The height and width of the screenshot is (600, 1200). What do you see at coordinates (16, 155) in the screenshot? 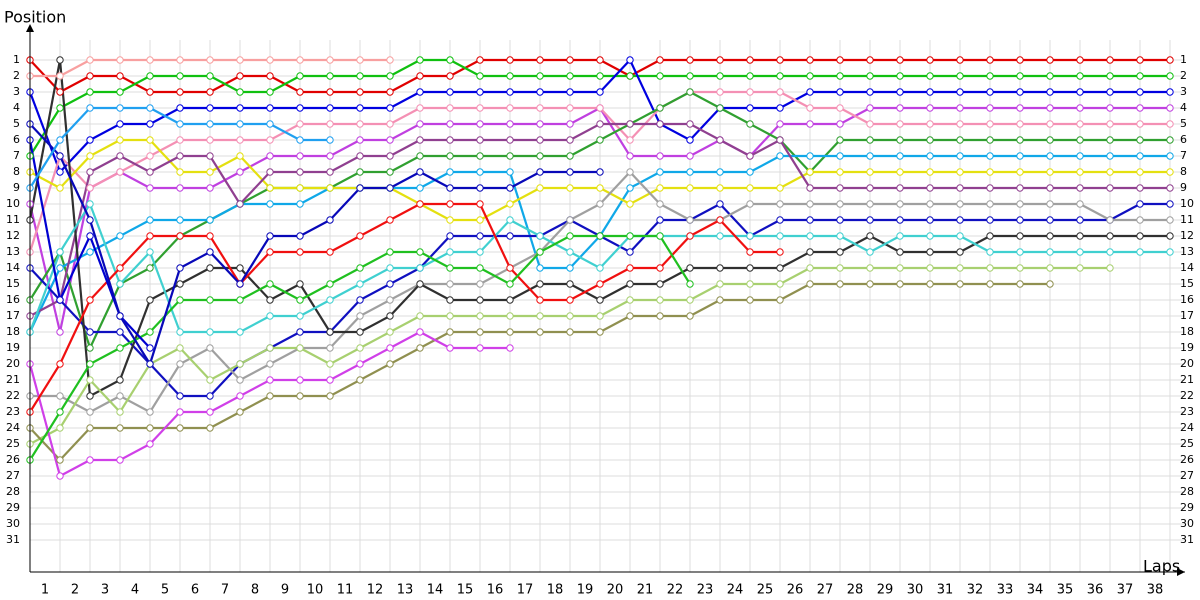
I see `y-tick-label: 7` at bounding box center [16, 155].